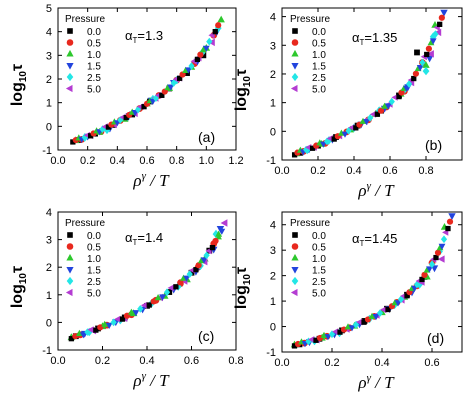  Describe the element at coordinates (435, 338) in the screenshot. I see `panel-label: (d)` at that location.